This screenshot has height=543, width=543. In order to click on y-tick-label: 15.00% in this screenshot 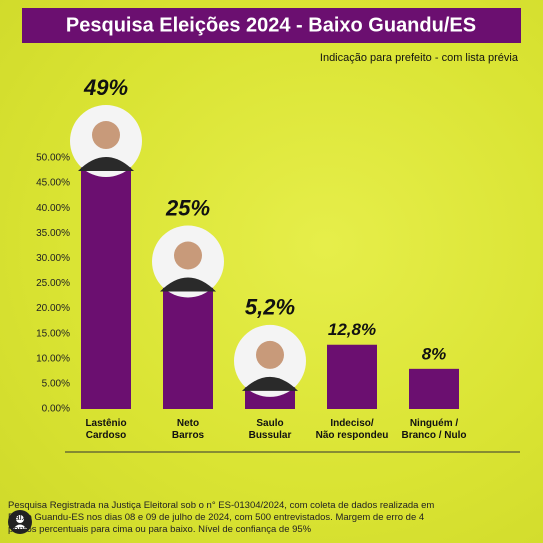, I will do `click(53, 333)`.